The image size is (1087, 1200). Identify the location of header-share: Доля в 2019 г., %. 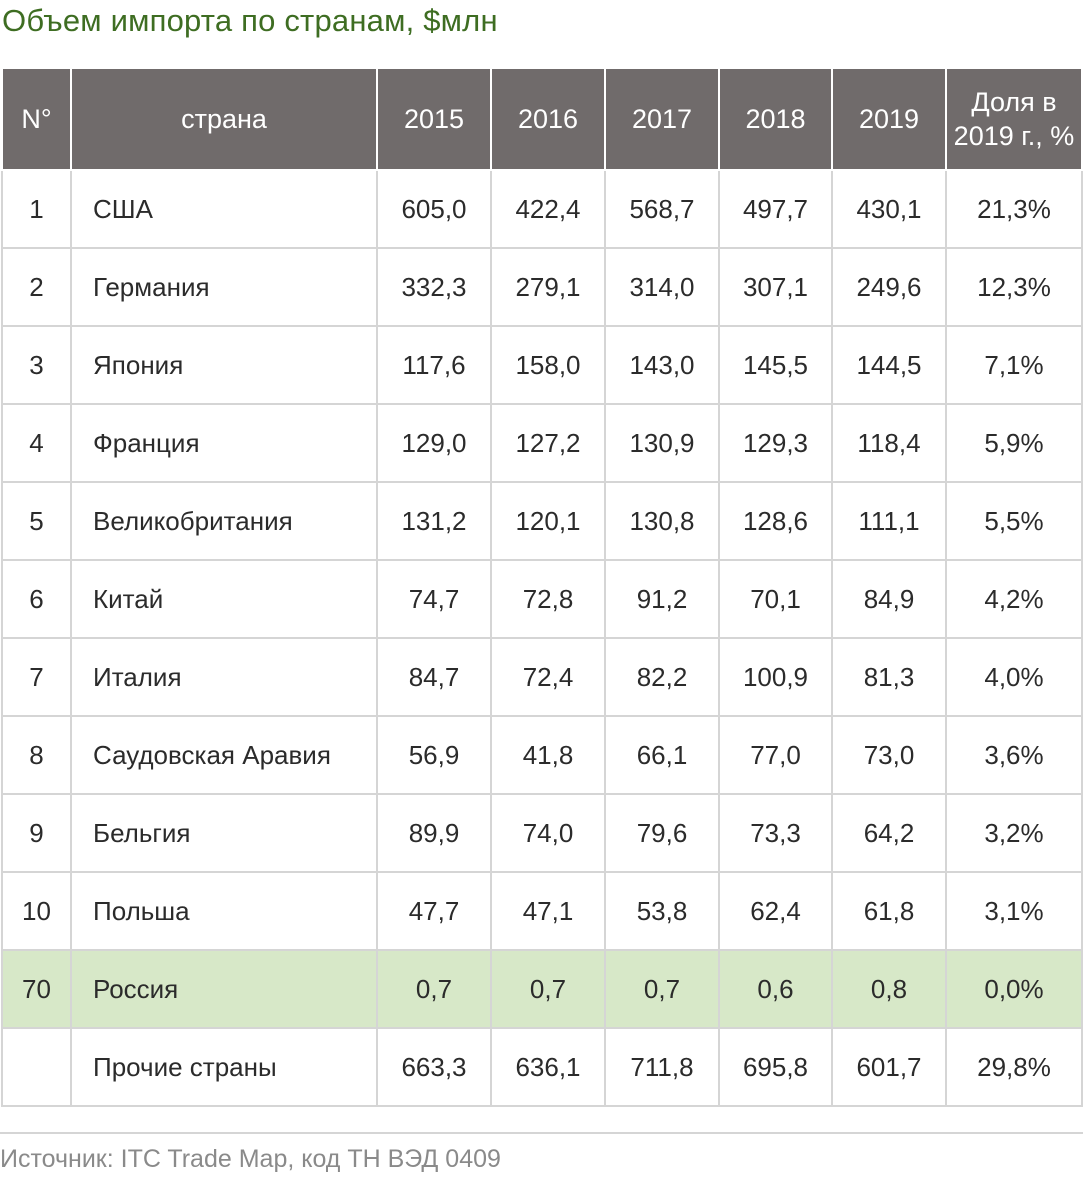
(1014, 119).